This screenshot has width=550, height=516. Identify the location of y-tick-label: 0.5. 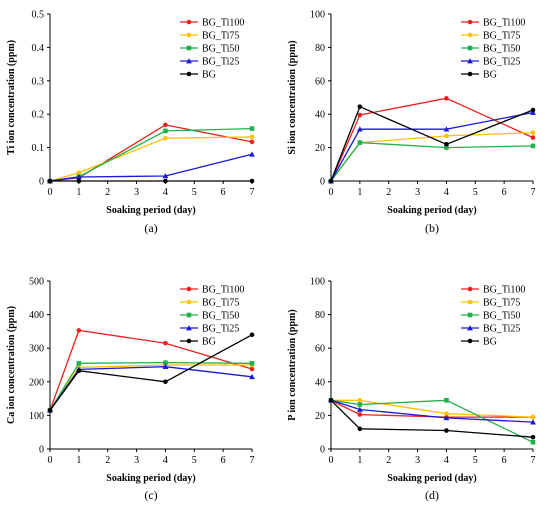
(38, 15).